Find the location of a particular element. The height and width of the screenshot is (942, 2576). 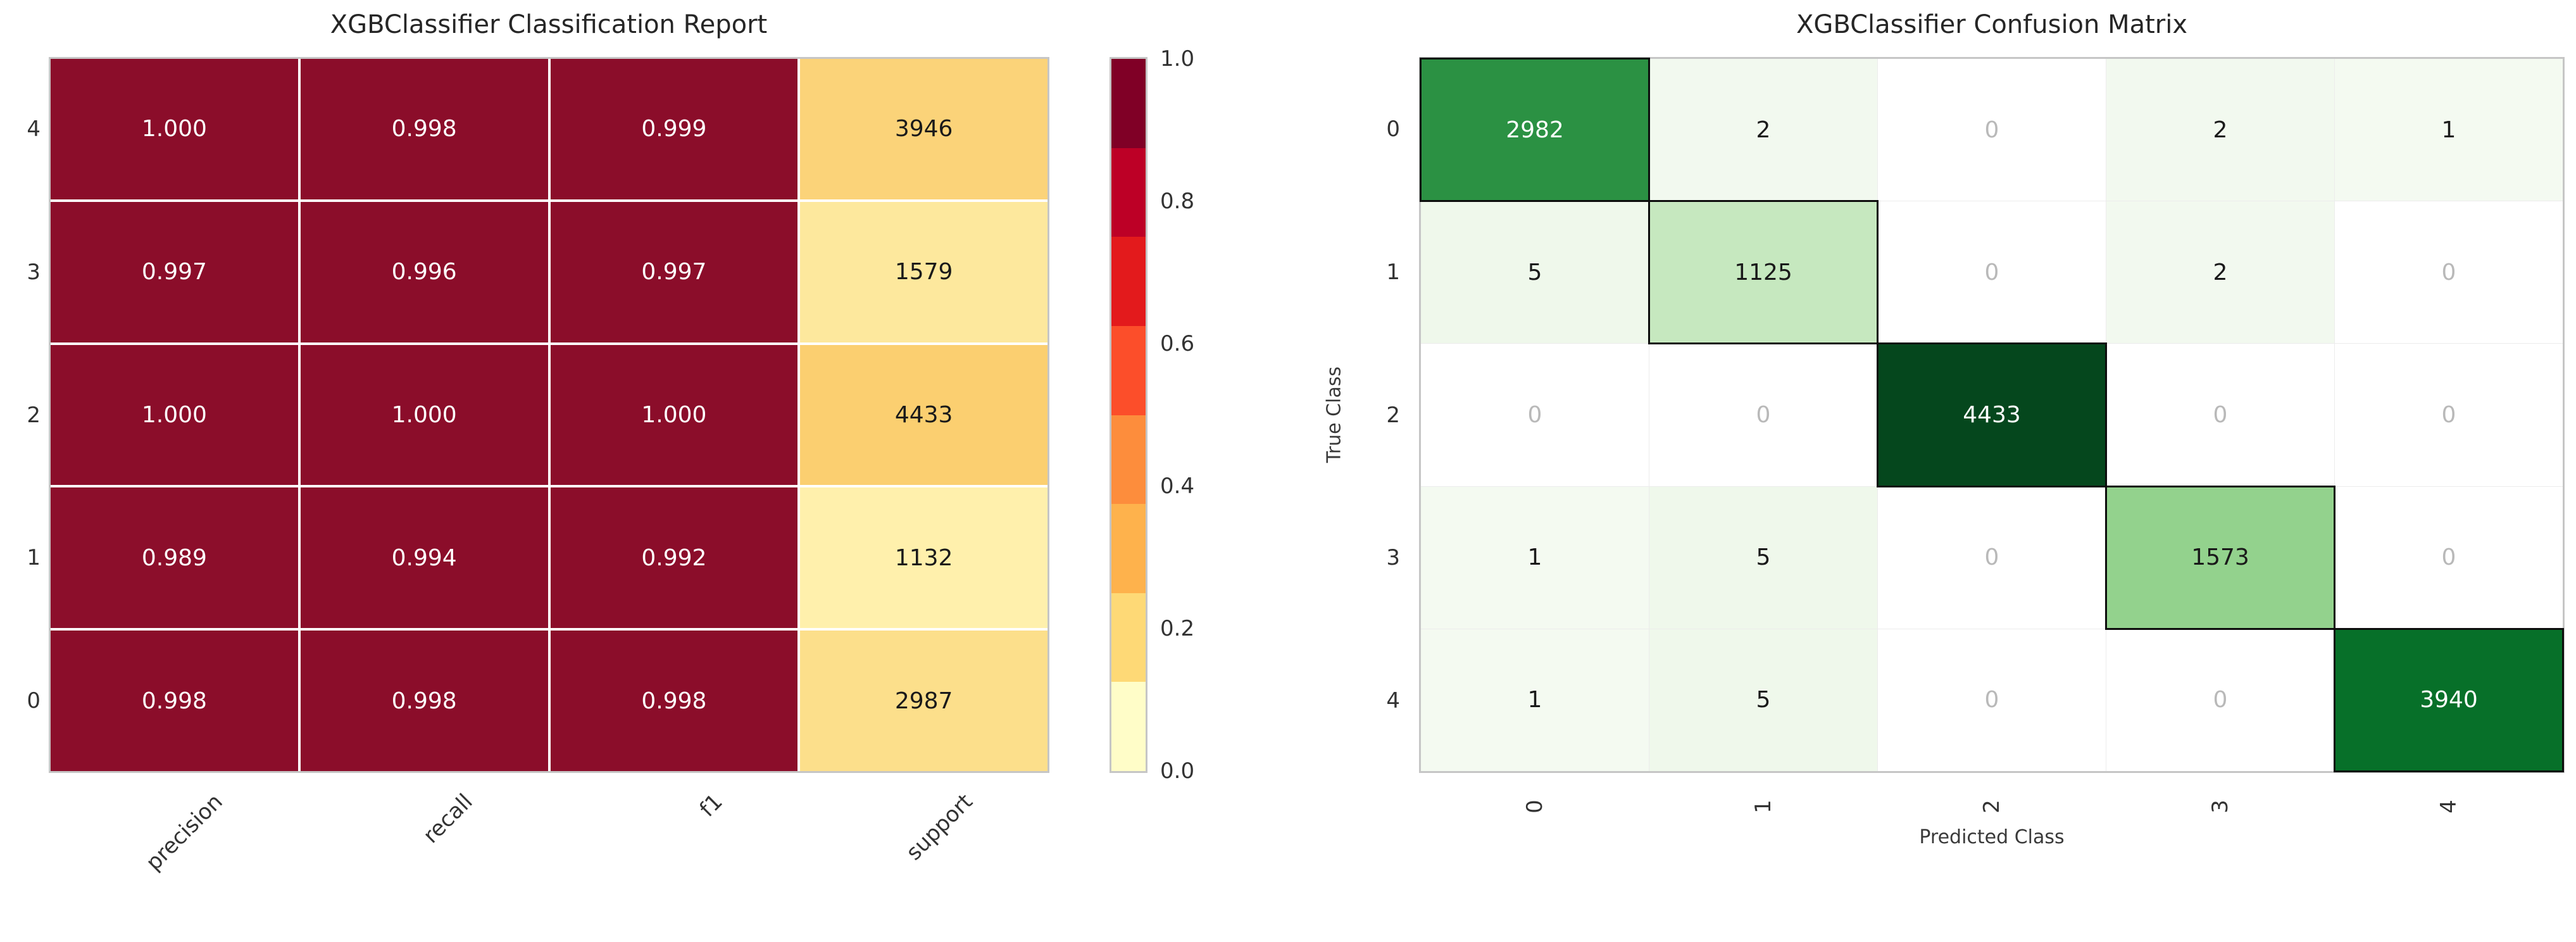

matrix-ytick-2: 2 is located at coordinates (1393, 415).